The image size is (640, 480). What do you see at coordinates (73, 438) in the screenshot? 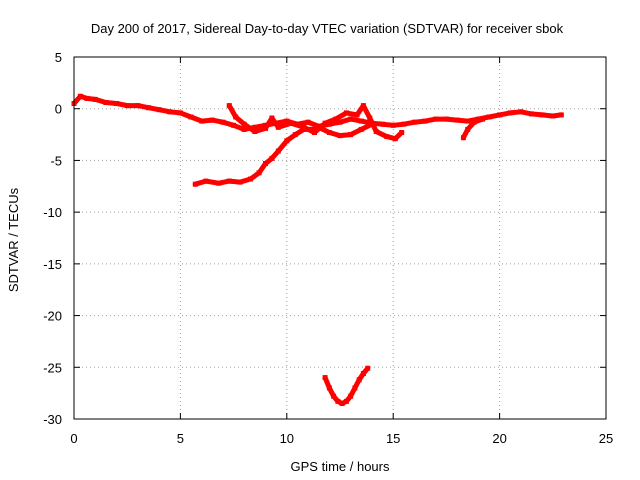
I see `x-tick-label: 0` at bounding box center [73, 438].